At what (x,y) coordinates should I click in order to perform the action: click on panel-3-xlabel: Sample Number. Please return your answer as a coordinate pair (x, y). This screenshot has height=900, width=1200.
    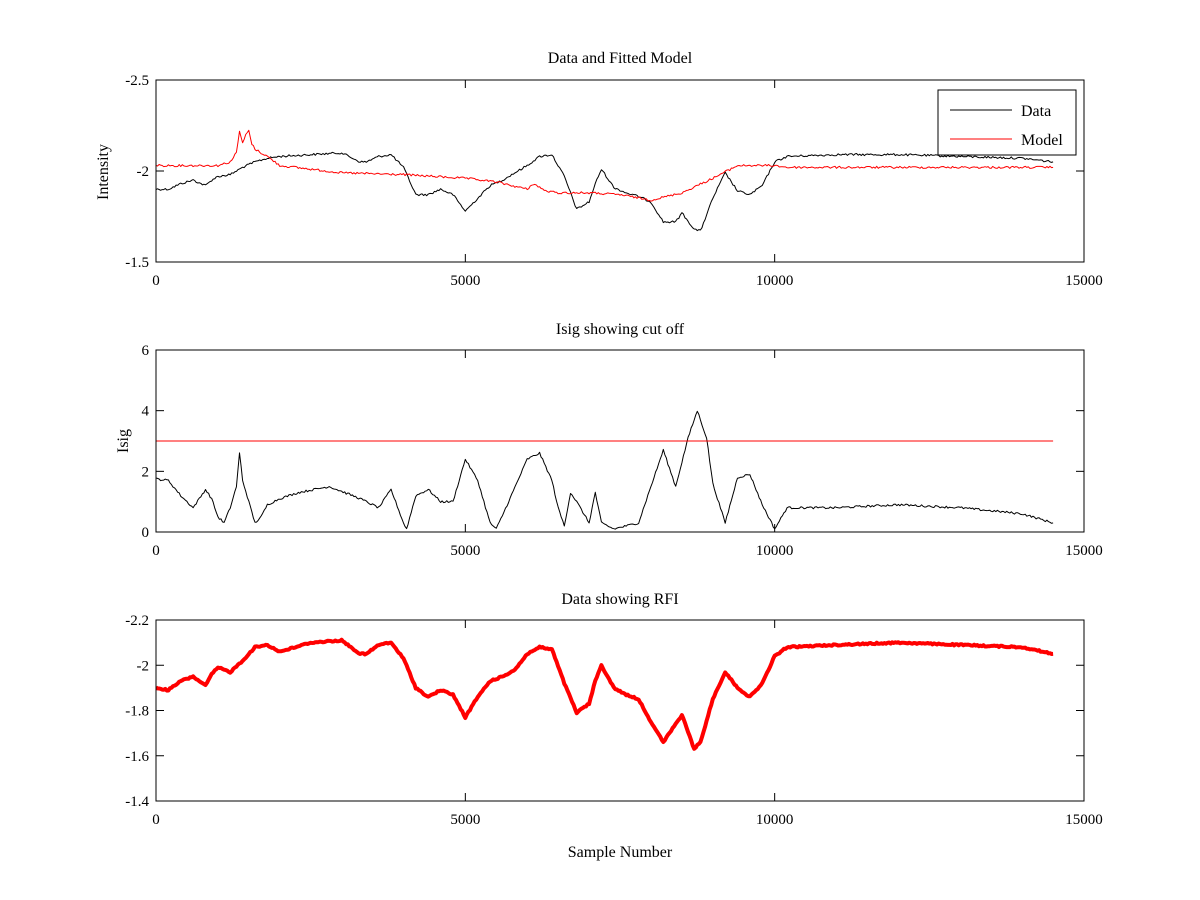
    Looking at the image, I should click on (620, 852).